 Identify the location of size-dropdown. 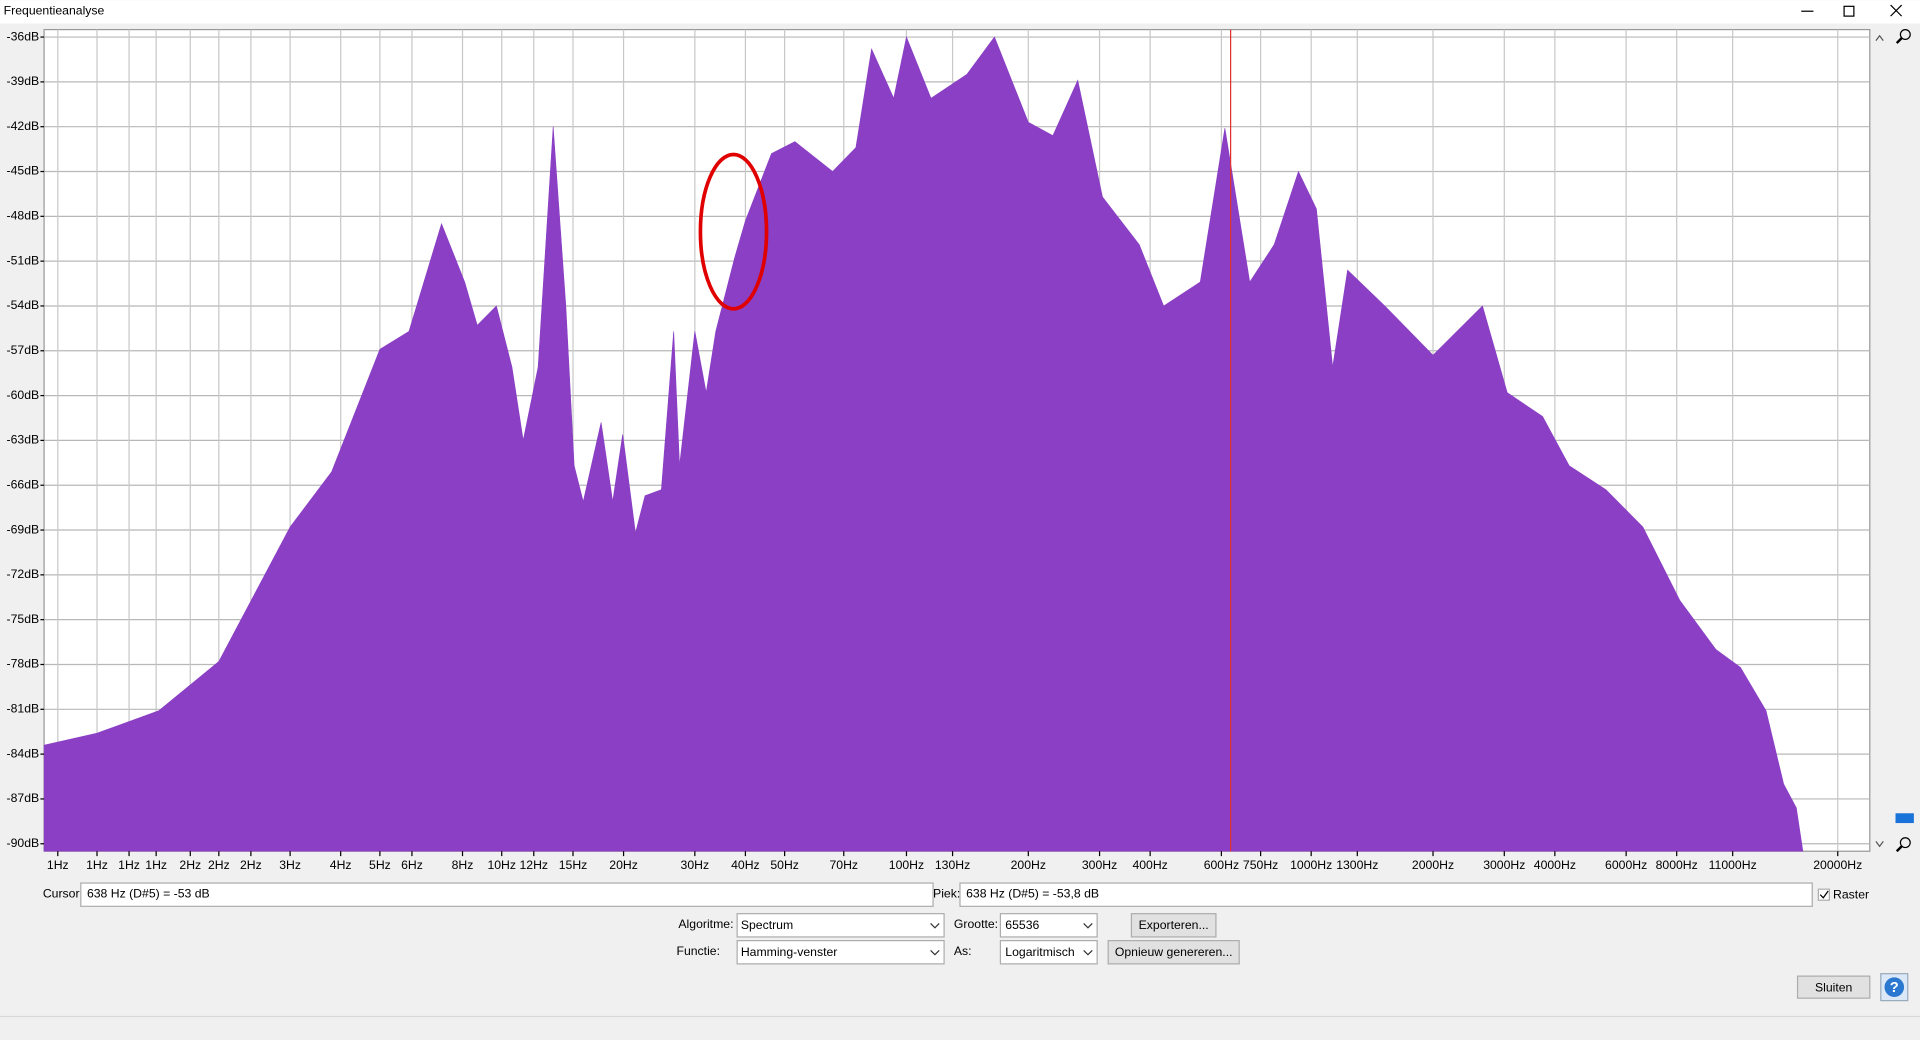
(1048, 925).